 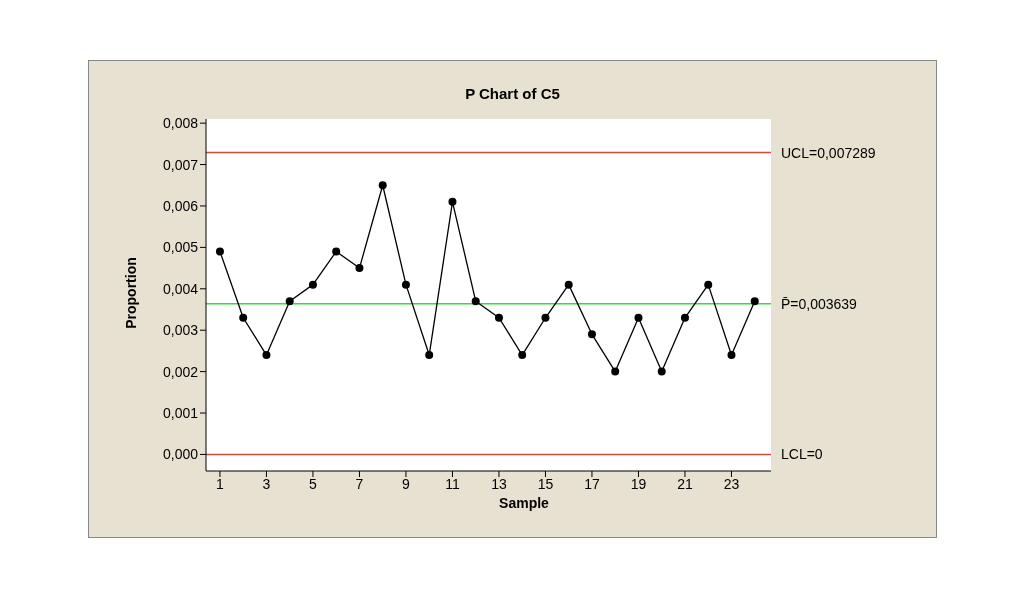 I want to click on x-tick-label: 15, so click(x=545, y=483).